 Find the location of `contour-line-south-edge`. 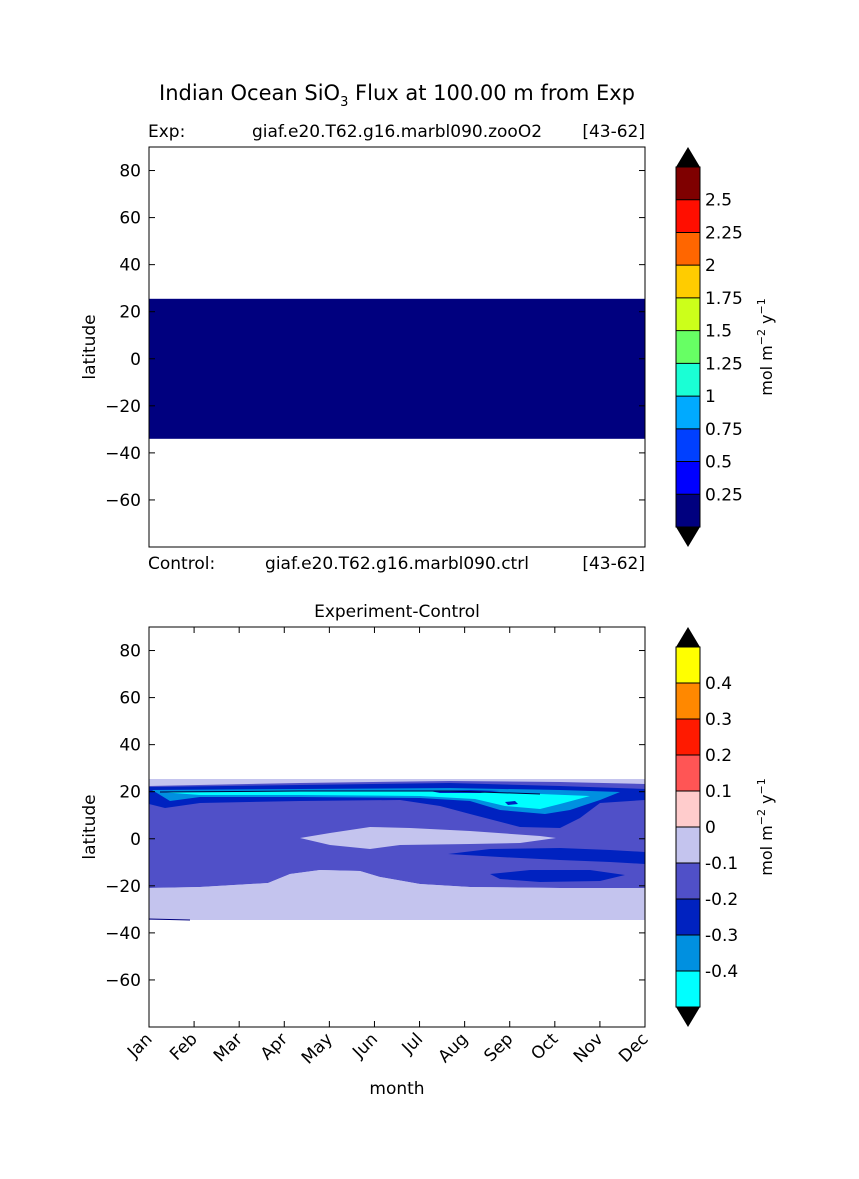

contour-line-south-edge is located at coordinates (169, 919).